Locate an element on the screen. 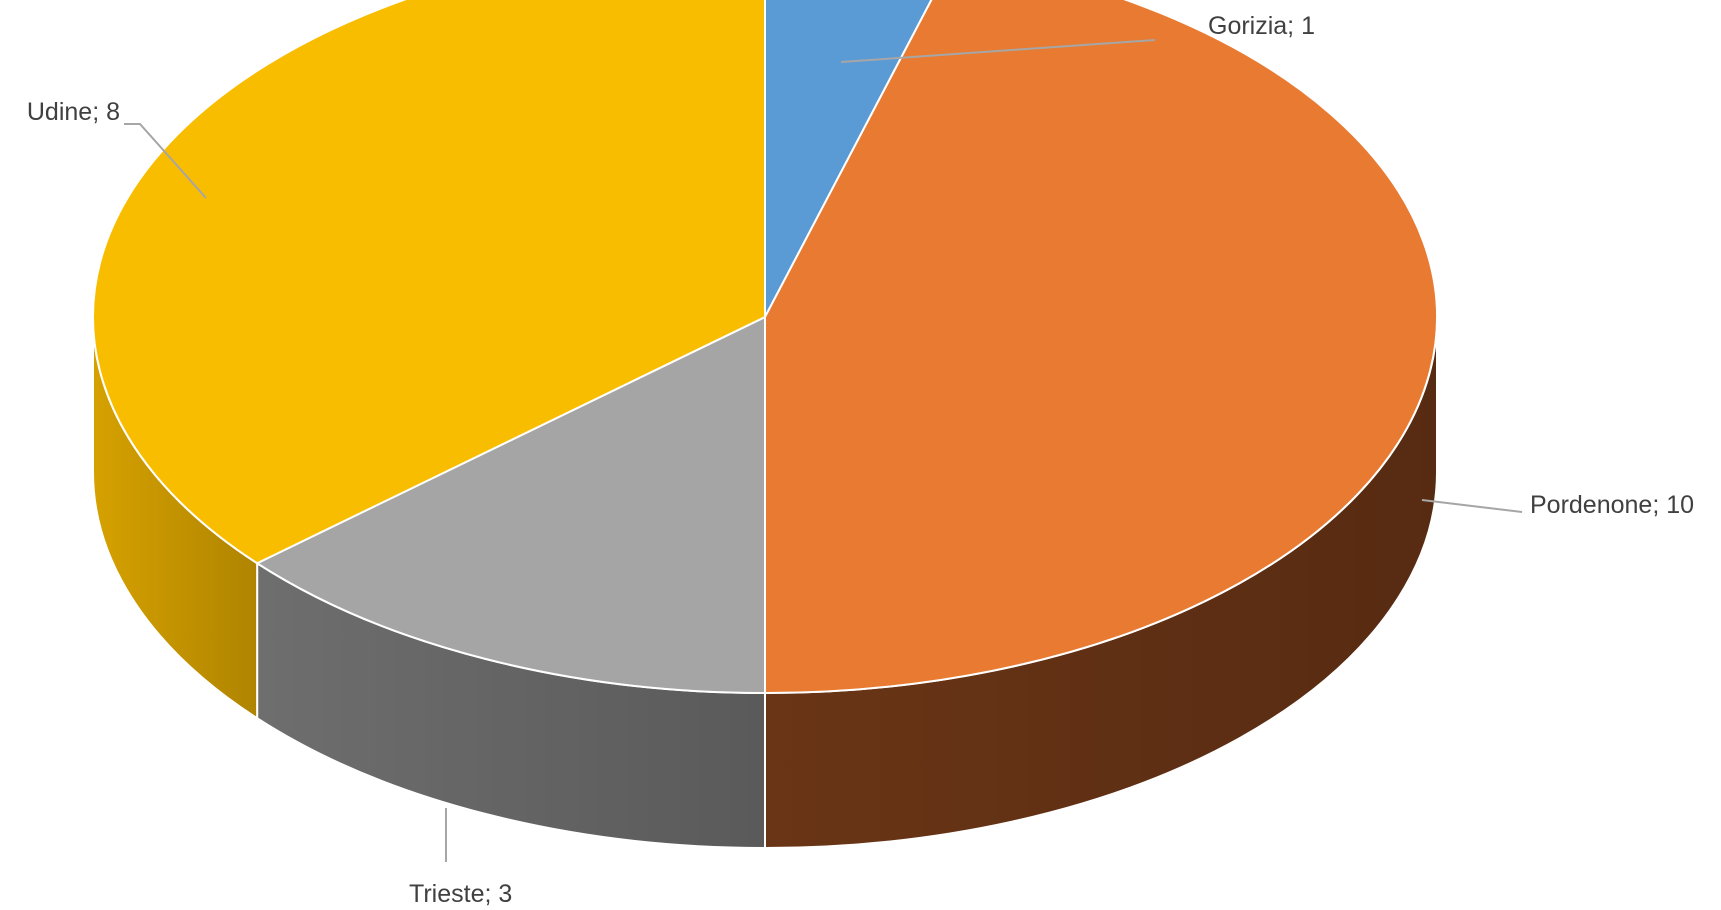  pie-slice-trieste is located at coordinates (511, 505).